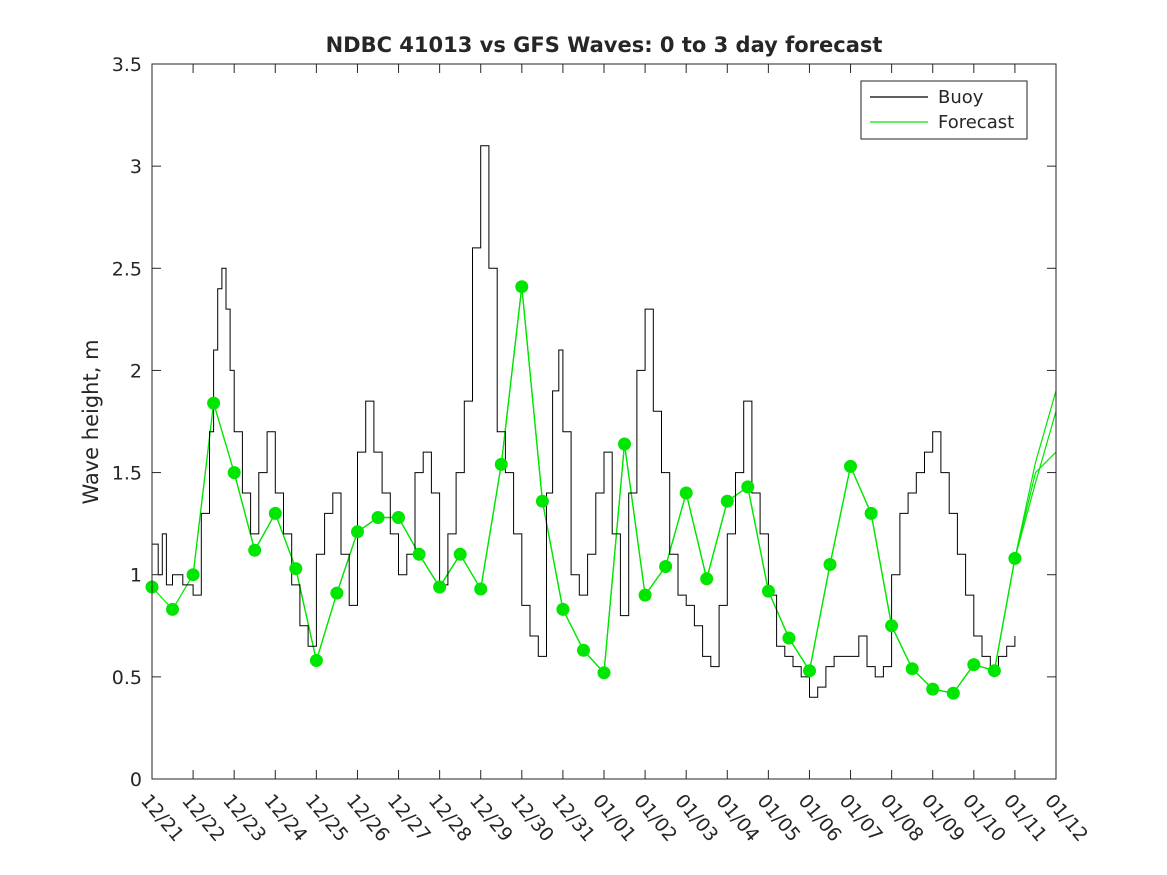 This screenshot has width=1167, height=875. I want to click on y-tick-label: 0.5, so click(127, 678).